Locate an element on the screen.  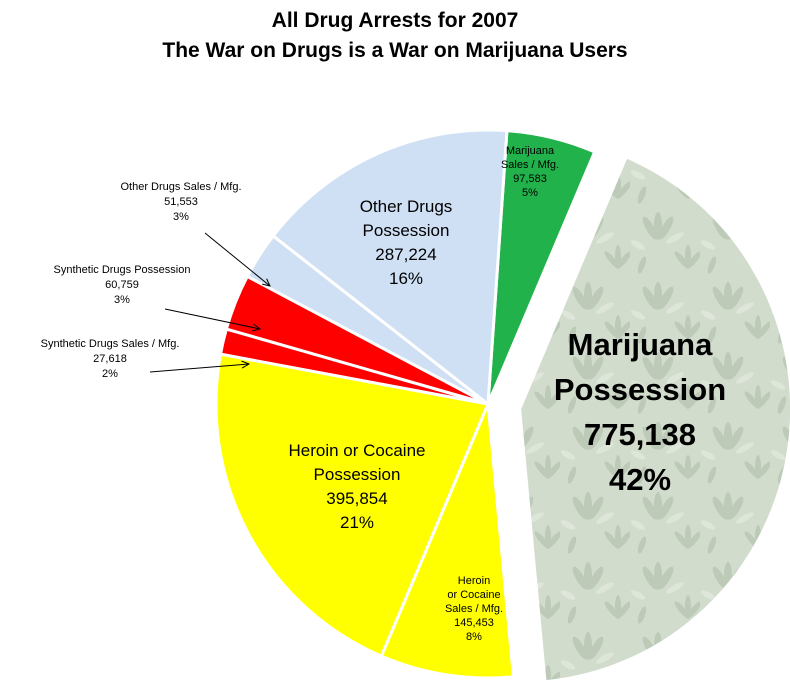
leader-arrowhead-synthetic-drugs-possession is located at coordinates (257, 327).